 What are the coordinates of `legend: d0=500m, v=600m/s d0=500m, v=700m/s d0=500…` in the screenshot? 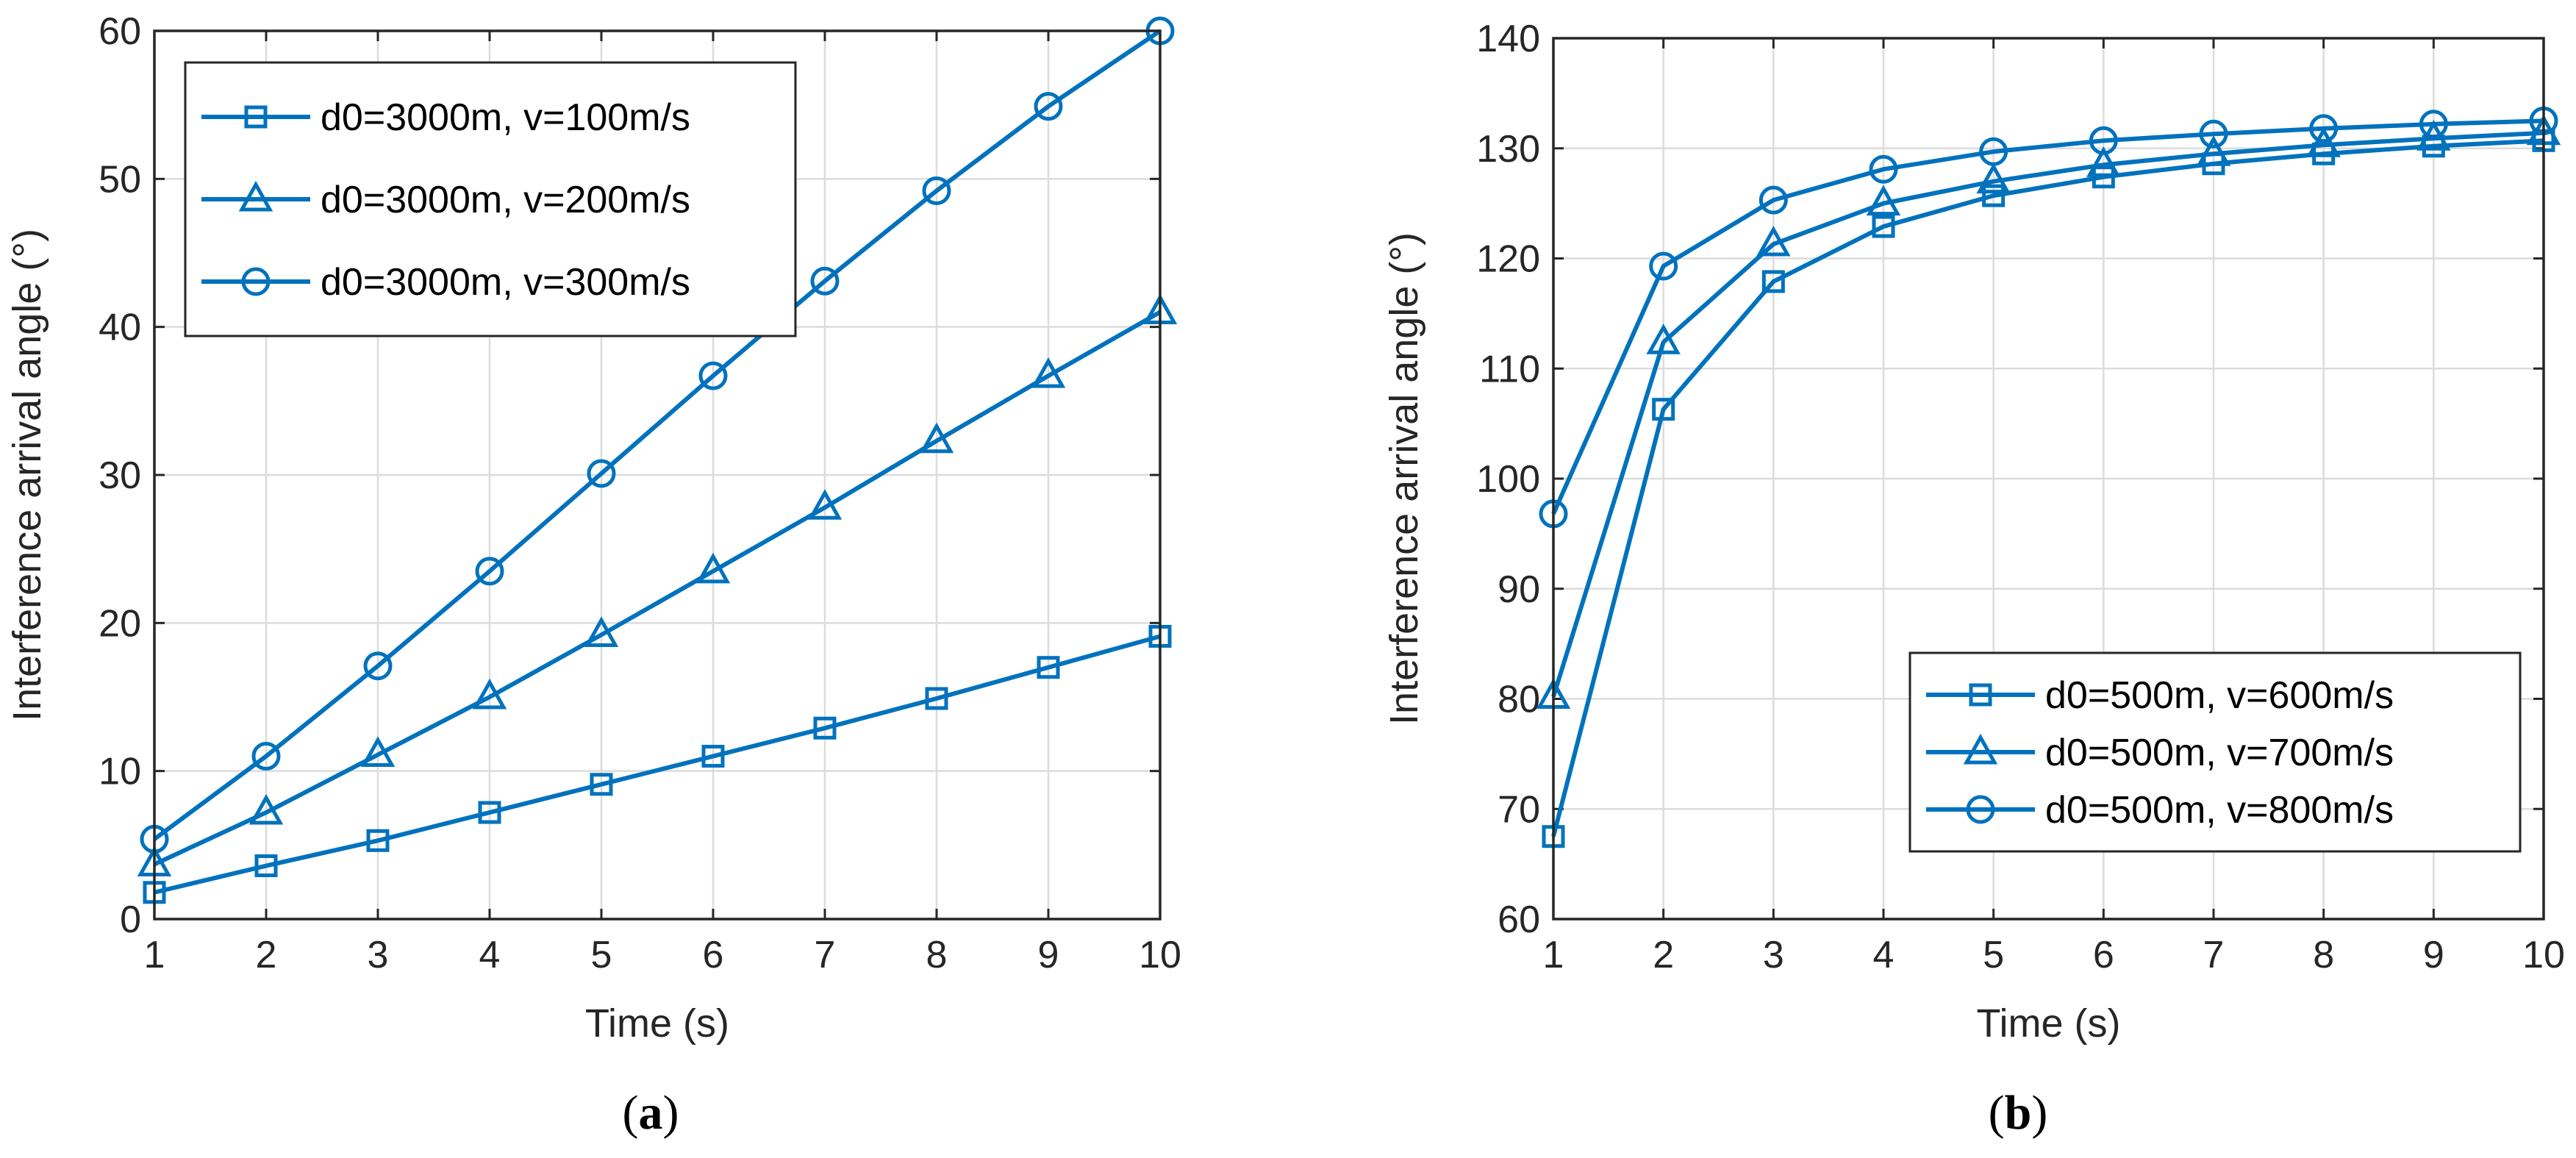 It's located at (2215, 752).